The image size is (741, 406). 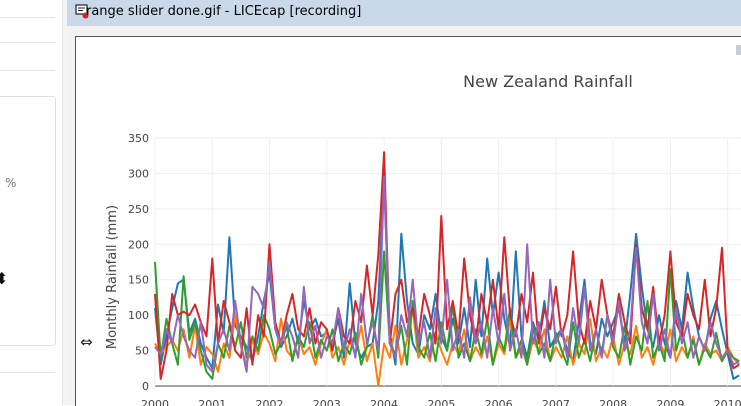 What do you see at coordinates (145, 386) in the screenshot?
I see `y-tick-label: 0` at bounding box center [145, 386].